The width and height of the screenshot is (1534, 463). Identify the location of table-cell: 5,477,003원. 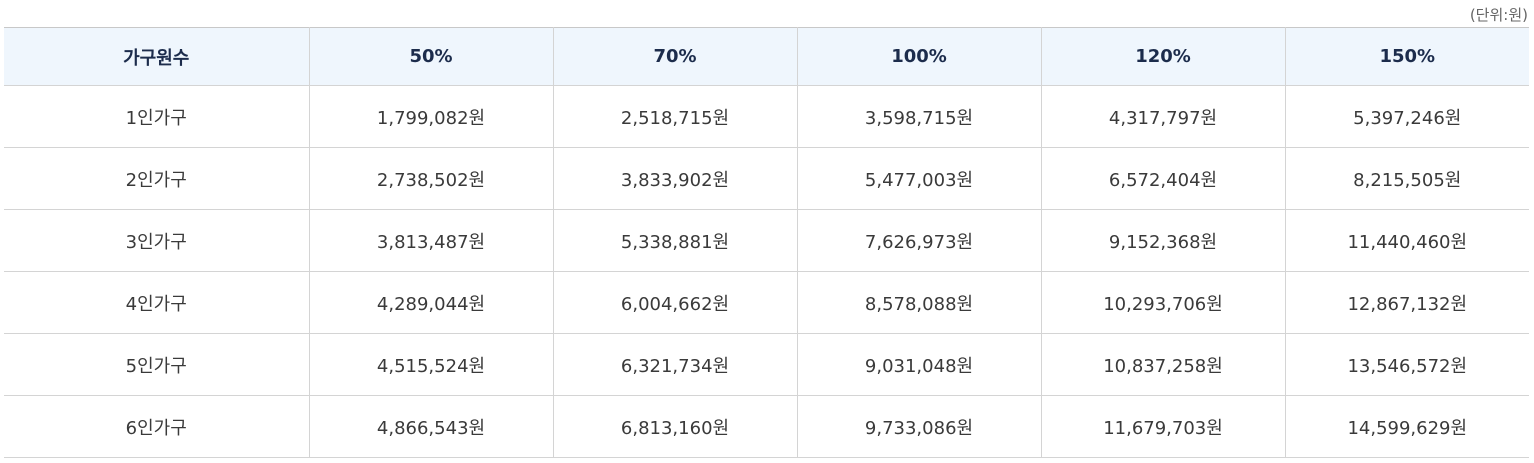
(918, 178).